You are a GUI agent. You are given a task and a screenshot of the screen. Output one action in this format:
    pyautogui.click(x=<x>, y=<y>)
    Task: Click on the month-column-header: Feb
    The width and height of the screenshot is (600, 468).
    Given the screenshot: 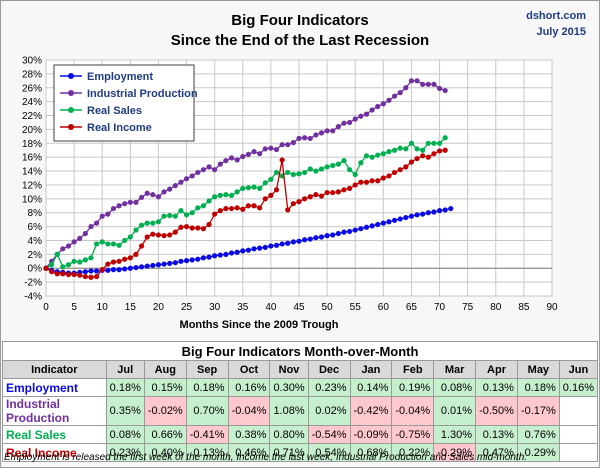 What is the action you would take?
    pyautogui.click(x=413, y=369)
    